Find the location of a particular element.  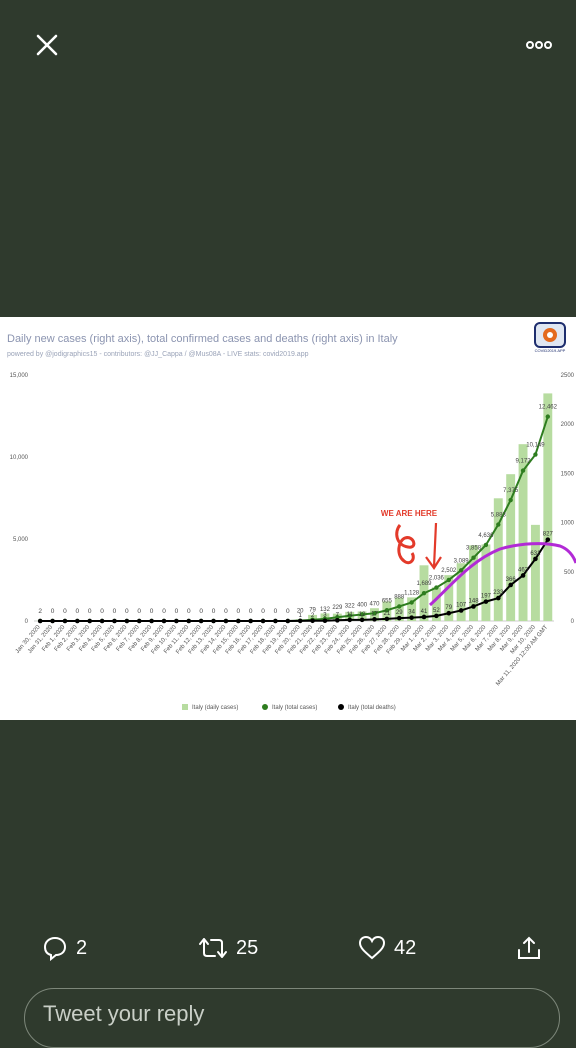

data-label-total-deaths: 34 is located at coordinates (411, 613).